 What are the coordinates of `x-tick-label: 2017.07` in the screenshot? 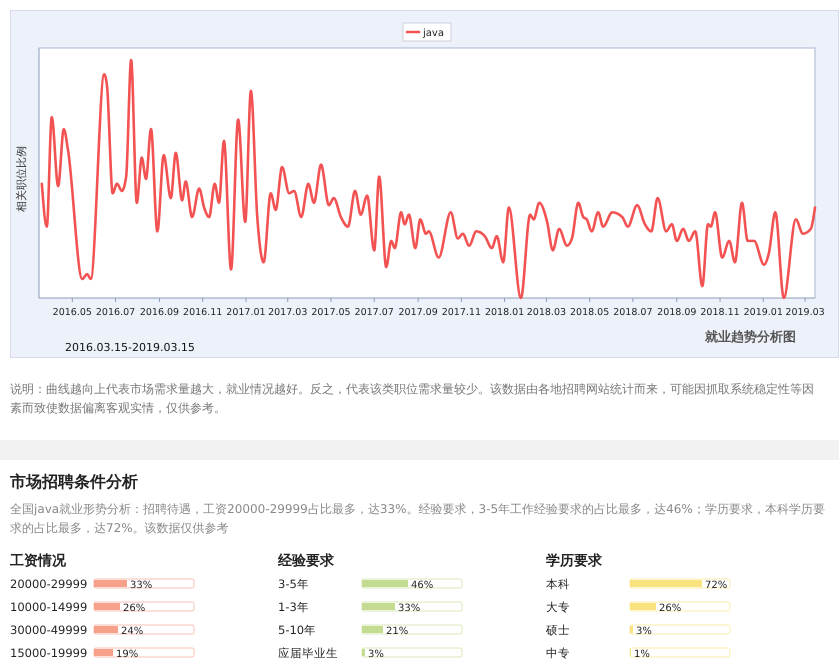 It's located at (374, 312).